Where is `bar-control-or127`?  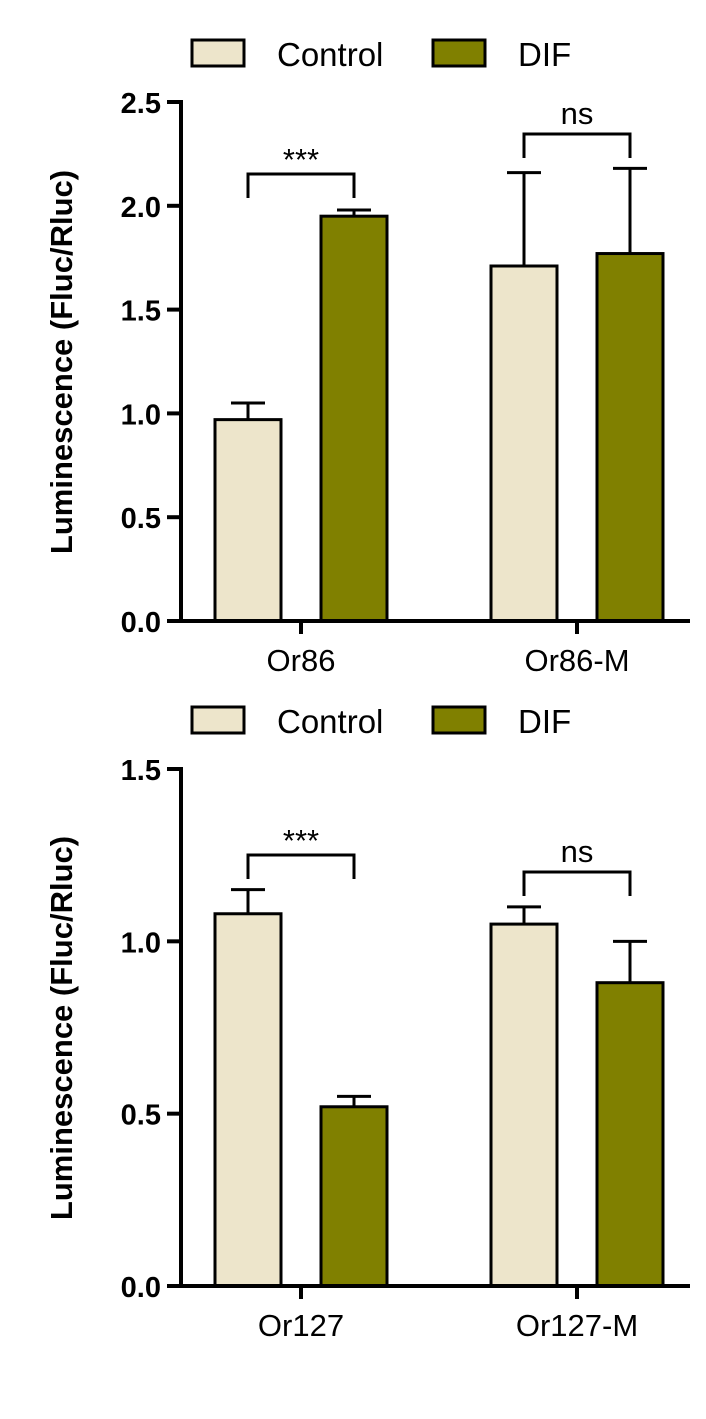
bar-control-or127 is located at coordinates (248, 1100).